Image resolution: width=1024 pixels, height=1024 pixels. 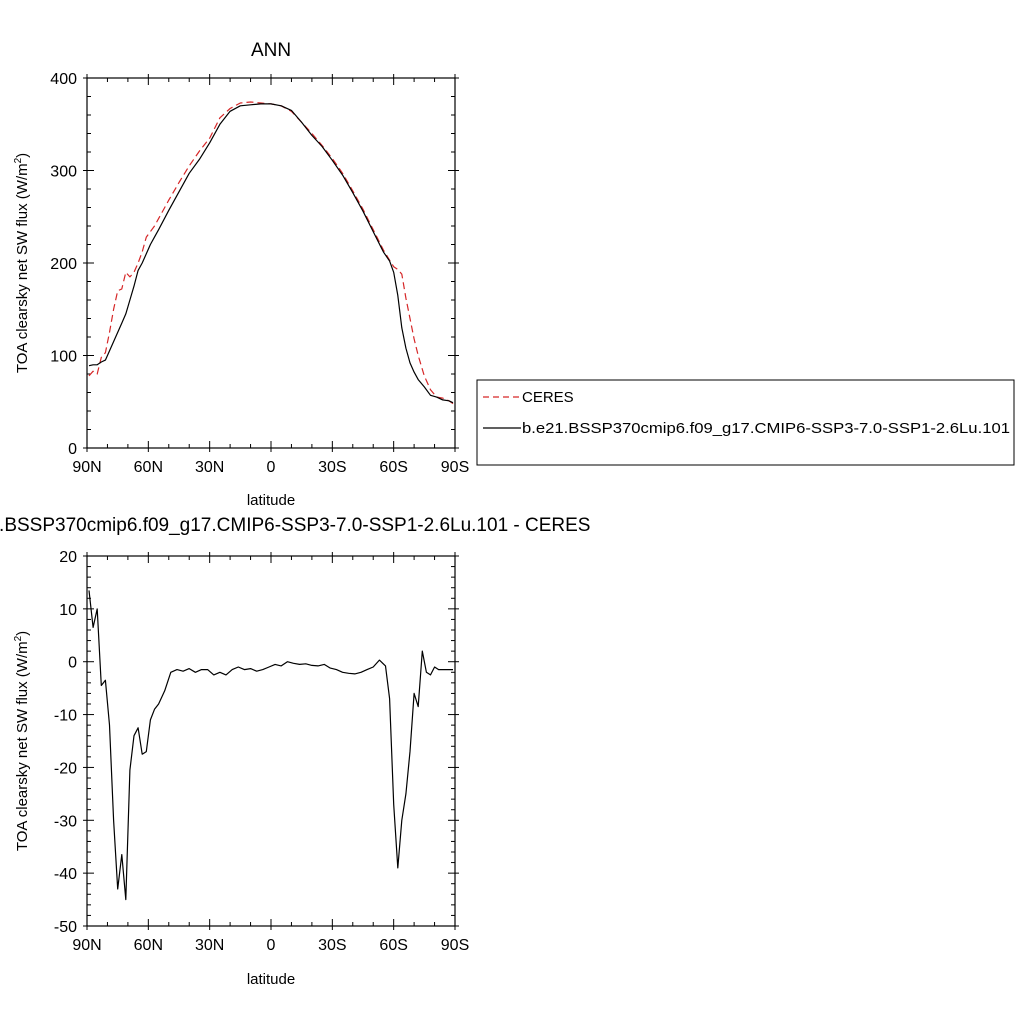 What do you see at coordinates (65, 716) in the screenshot?
I see `y-tick-label: -10` at bounding box center [65, 716].